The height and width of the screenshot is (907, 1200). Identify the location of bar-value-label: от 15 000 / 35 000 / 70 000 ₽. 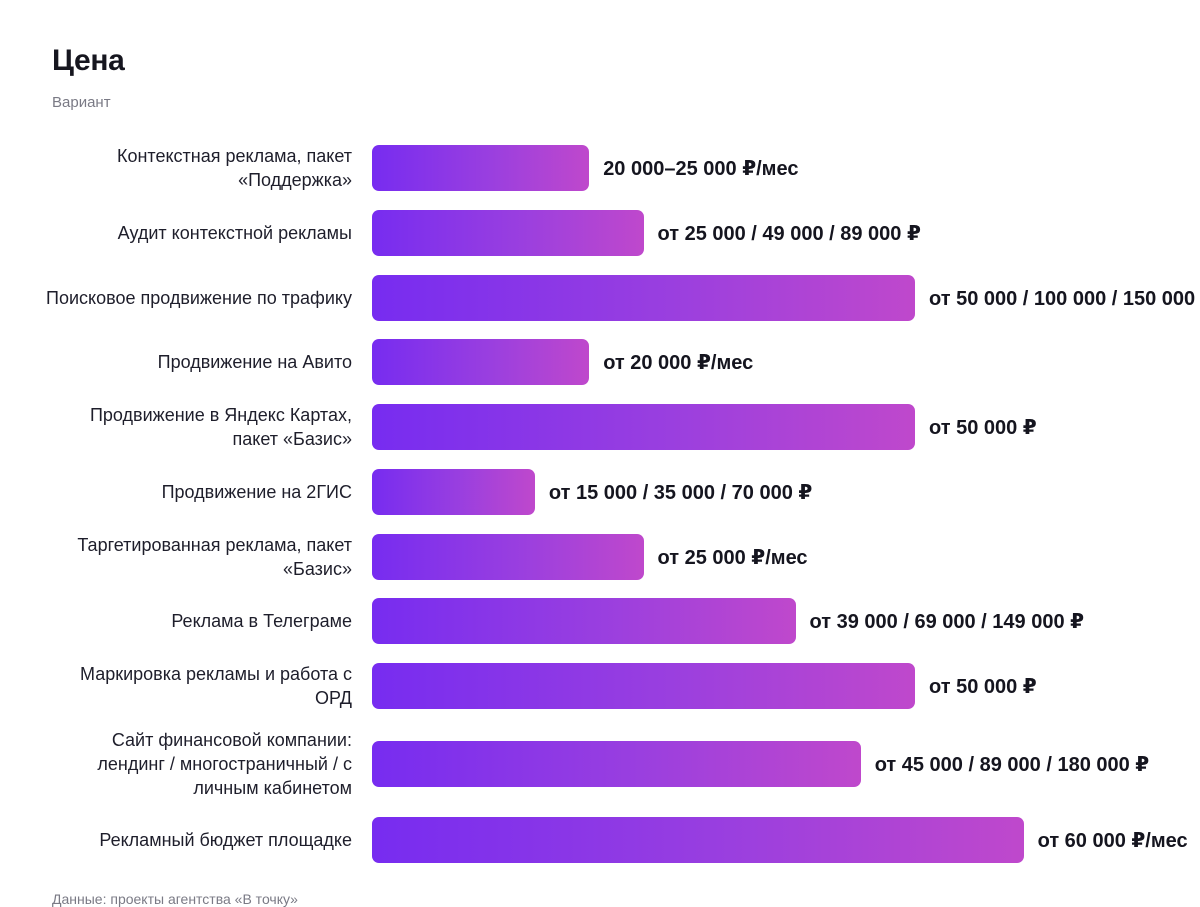
(680, 492).